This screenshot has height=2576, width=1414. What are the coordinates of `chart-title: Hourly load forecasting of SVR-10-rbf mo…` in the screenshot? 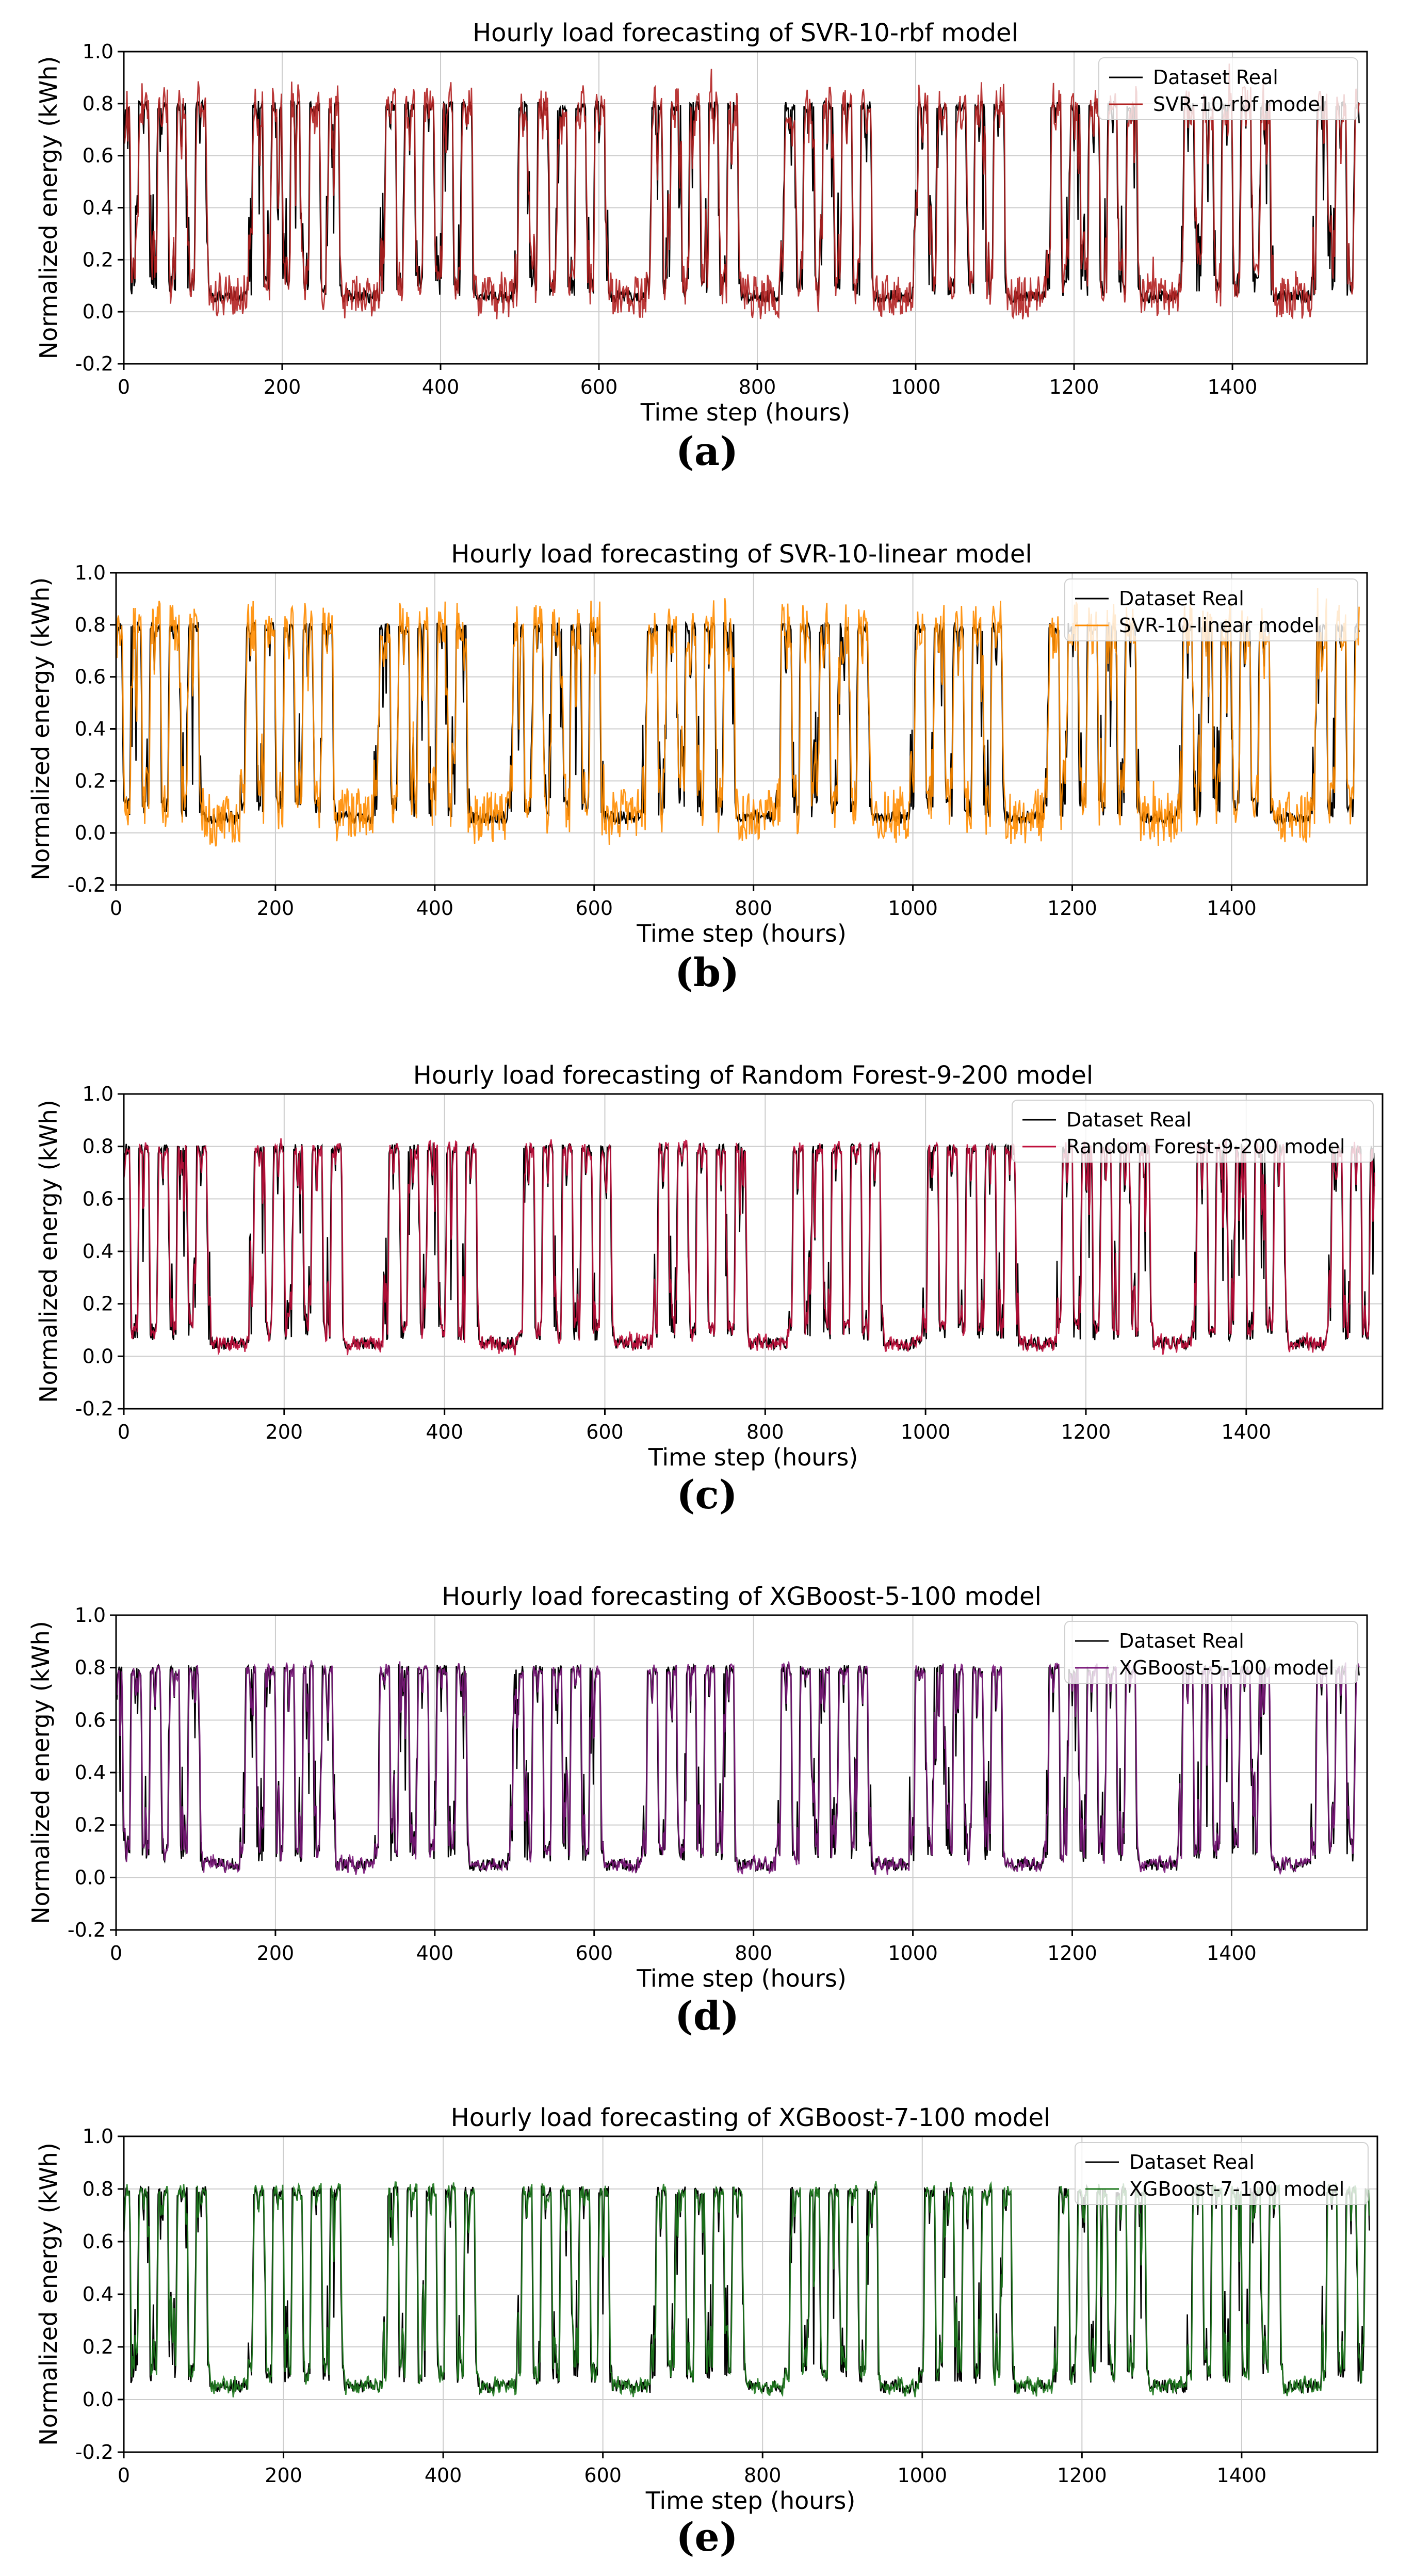 It's located at (745, 33).